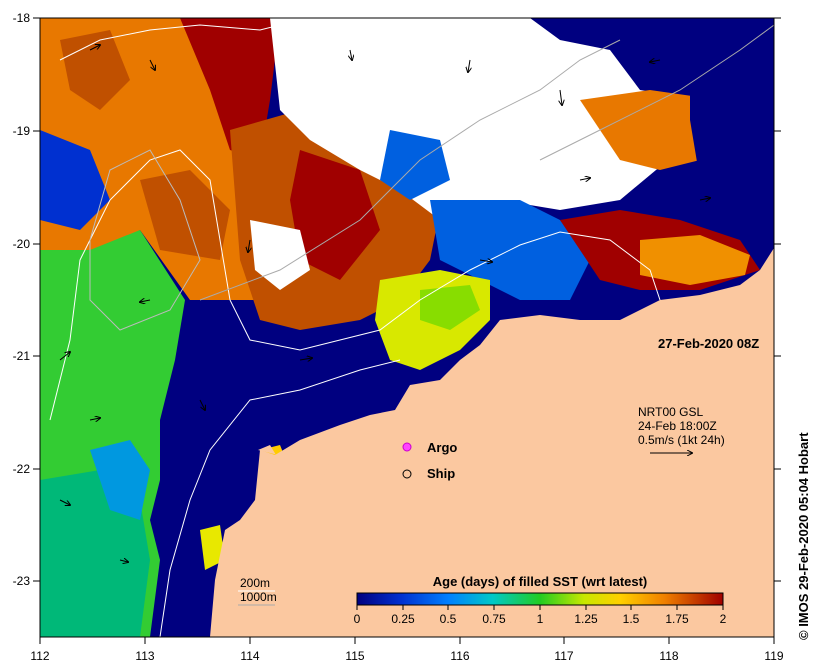 The width and height of the screenshot is (818, 672). What do you see at coordinates (255, 583) in the screenshot?
I see `contour-200m-label: 200m` at bounding box center [255, 583].